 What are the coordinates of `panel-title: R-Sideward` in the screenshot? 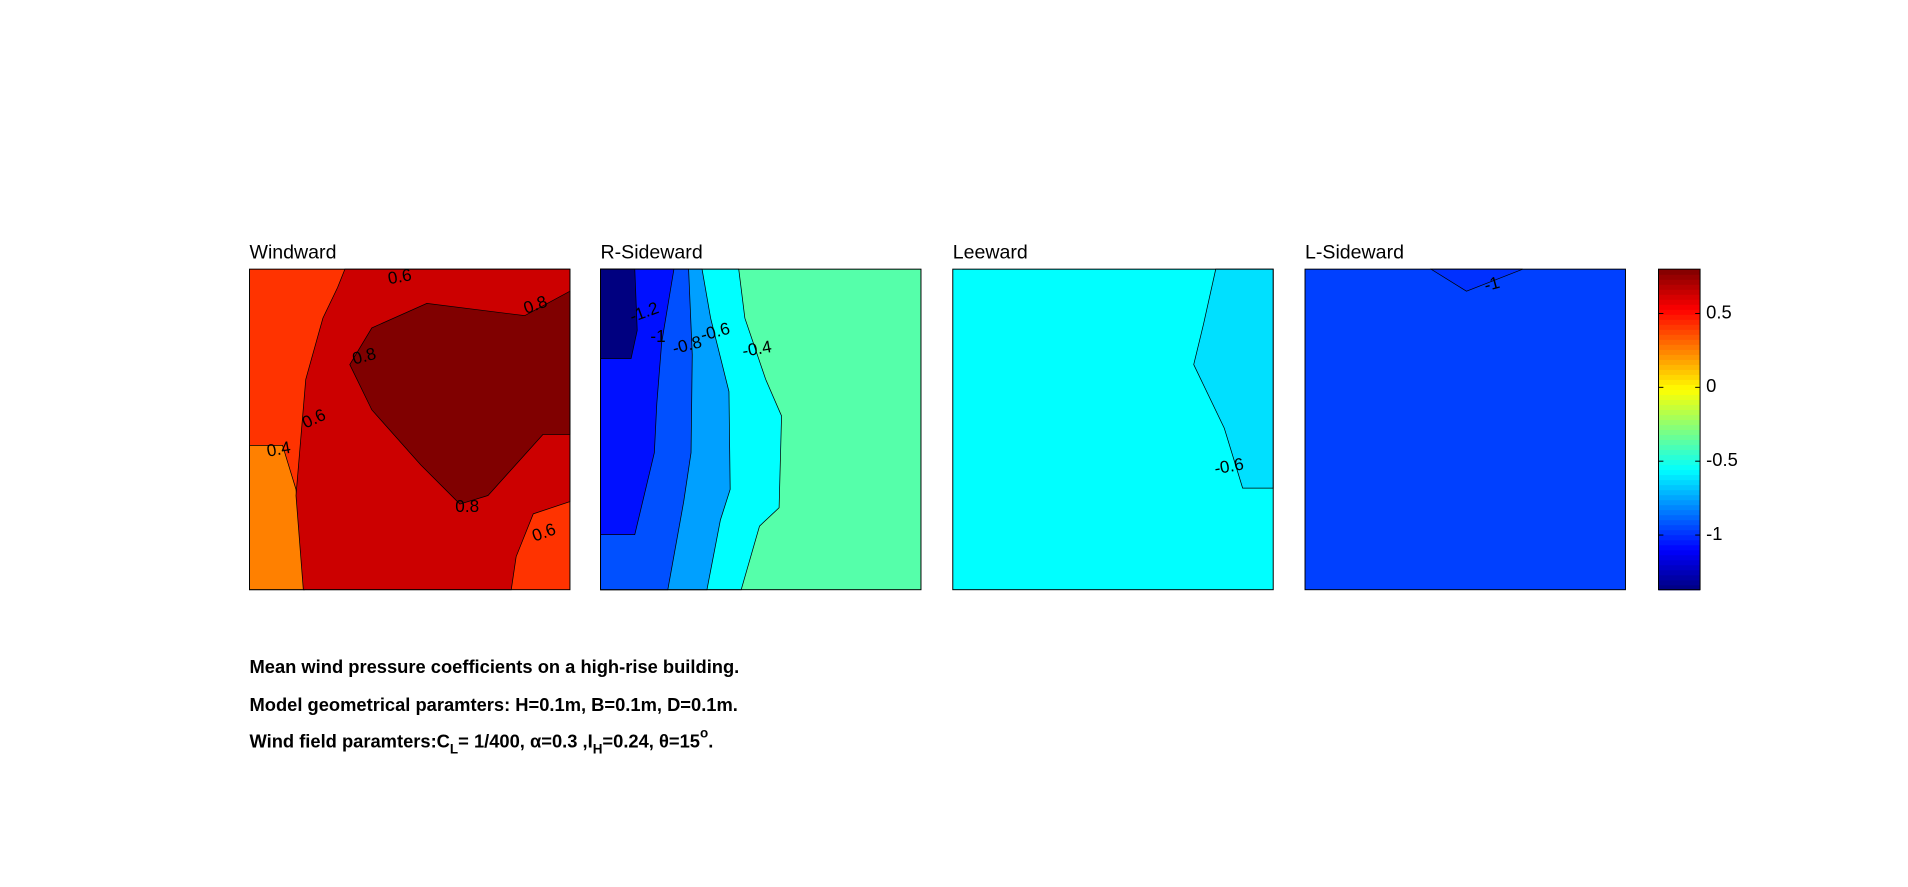 It's located at (652, 252).